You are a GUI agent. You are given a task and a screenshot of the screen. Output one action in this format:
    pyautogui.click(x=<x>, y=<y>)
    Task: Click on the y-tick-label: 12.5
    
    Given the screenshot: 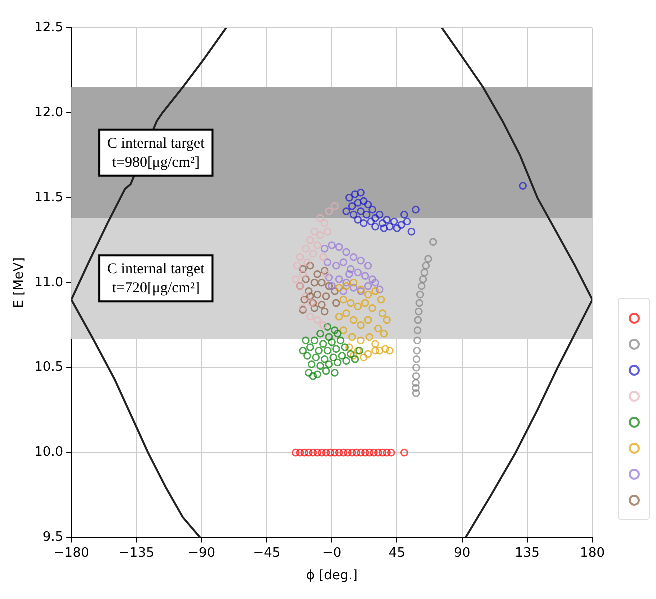 What is the action you would take?
    pyautogui.click(x=49, y=28)
    